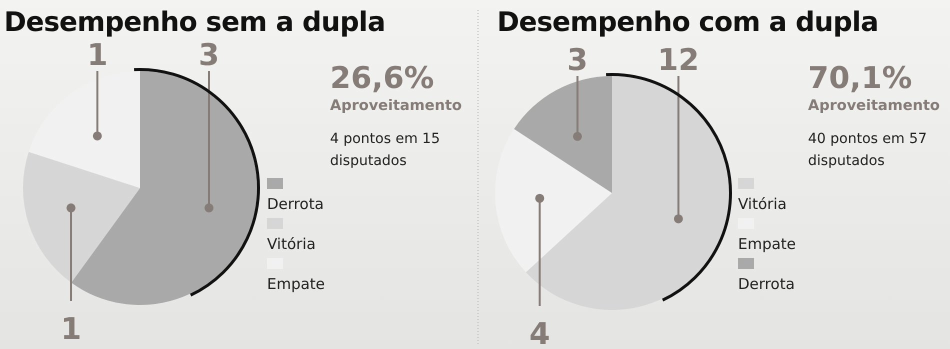 Image resolution: width=950 pixels, height=349 pixels. Describe the element at coordinates (679, 60) in the screenshot. I see `data-label: 12` at that location.